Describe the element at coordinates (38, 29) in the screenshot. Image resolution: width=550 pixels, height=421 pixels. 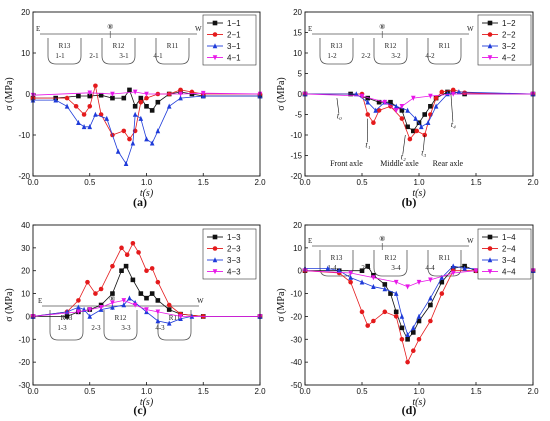
I see `inset-dir-left: E` at that location.